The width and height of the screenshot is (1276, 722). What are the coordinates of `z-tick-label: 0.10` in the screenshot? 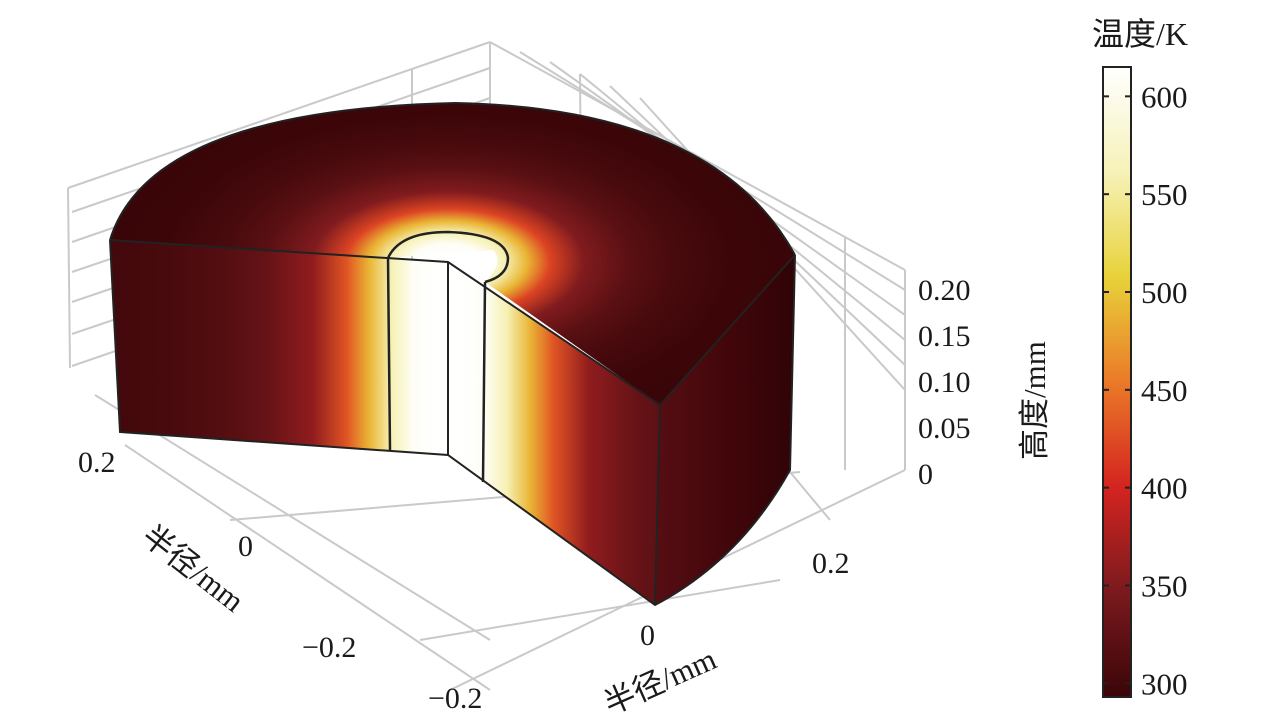 It's located at (944, 382).